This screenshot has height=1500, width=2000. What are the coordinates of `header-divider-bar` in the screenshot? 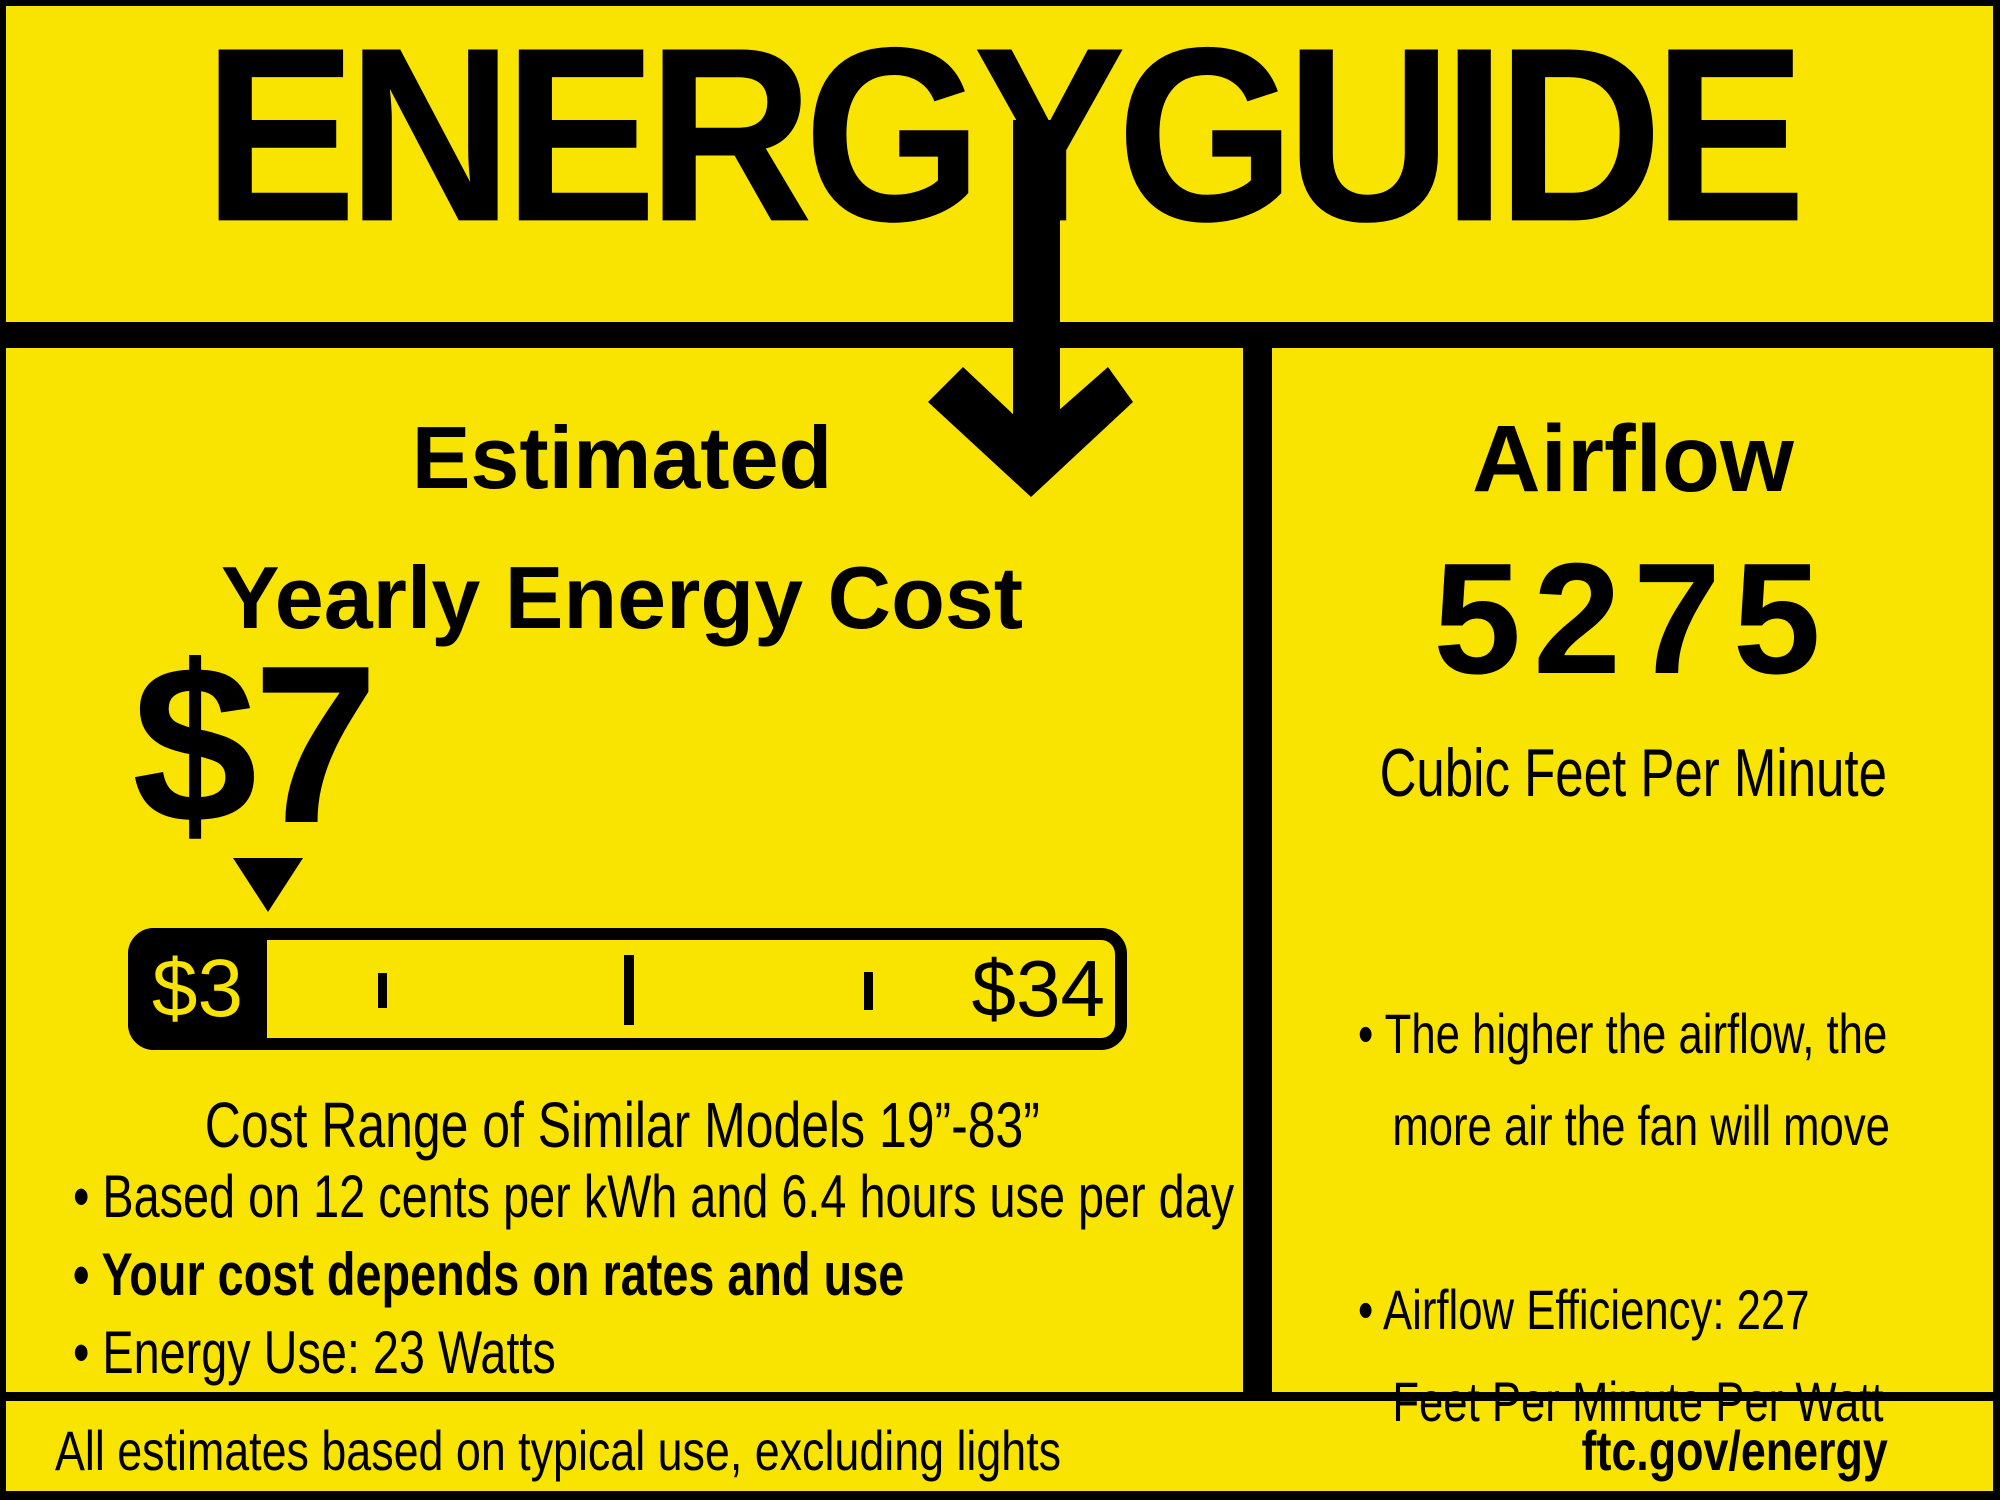 It's located at (1000, 335).